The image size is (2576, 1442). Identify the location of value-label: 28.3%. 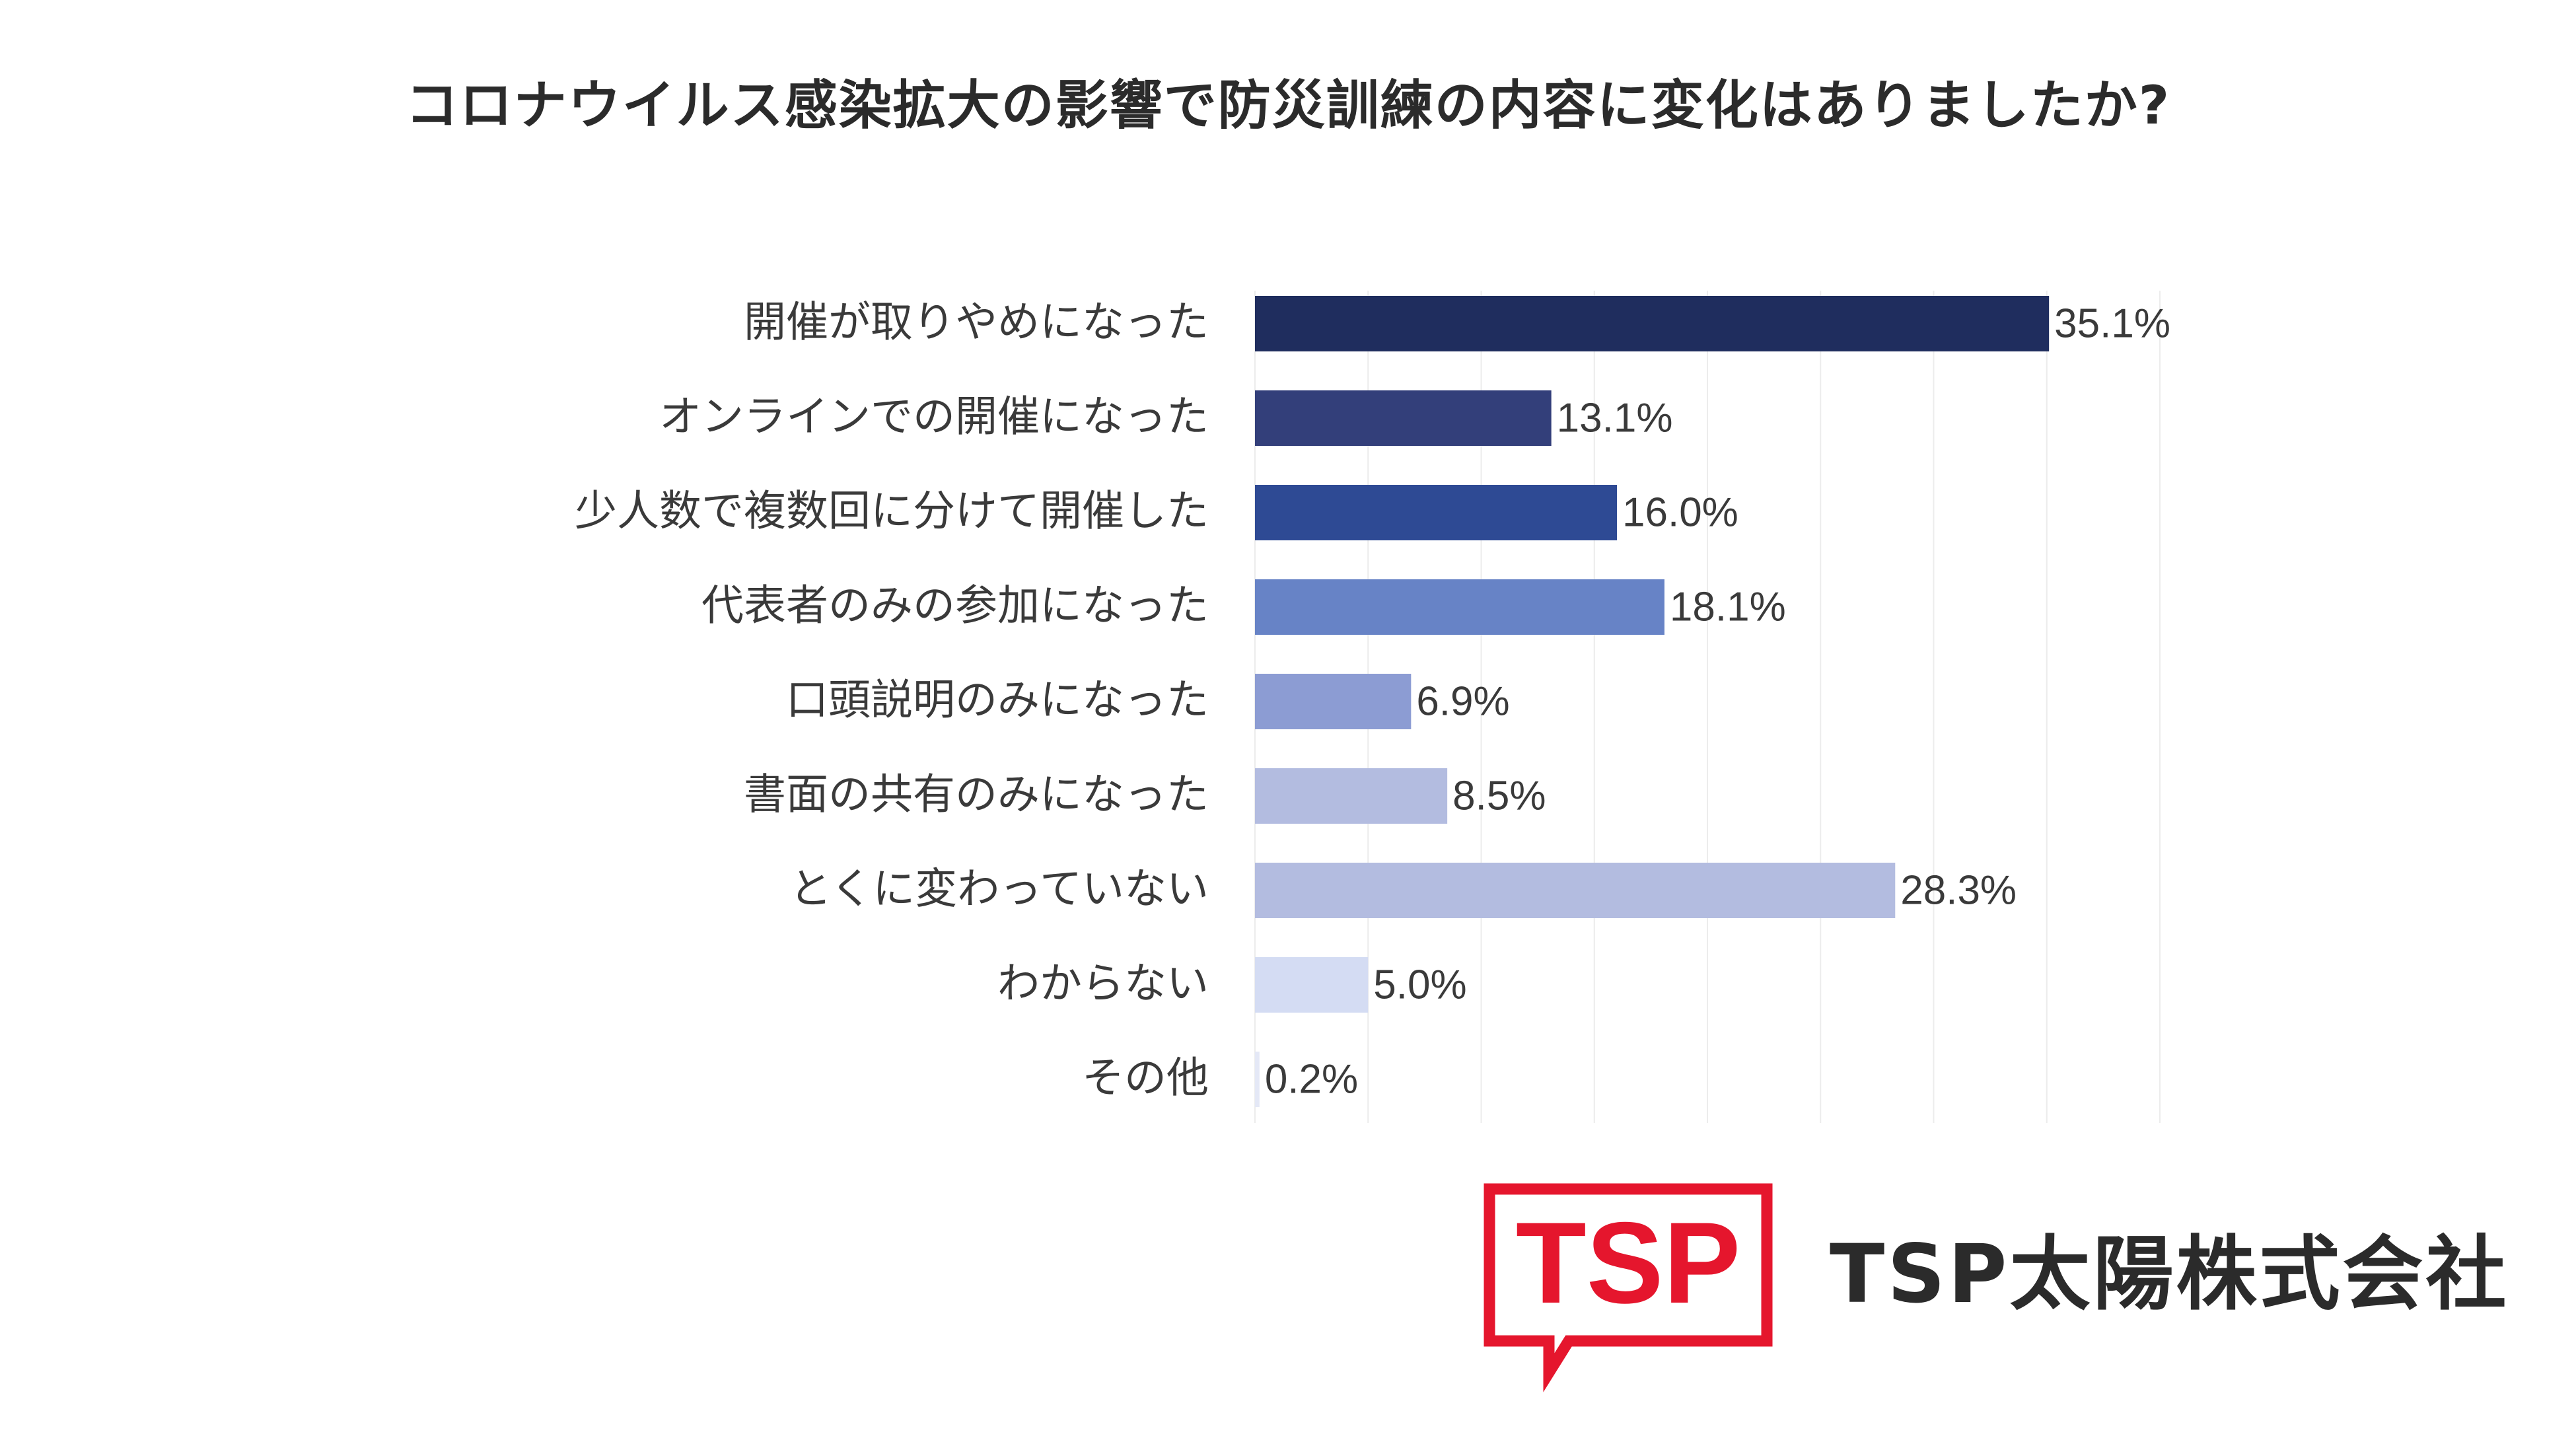
(1959, 890).